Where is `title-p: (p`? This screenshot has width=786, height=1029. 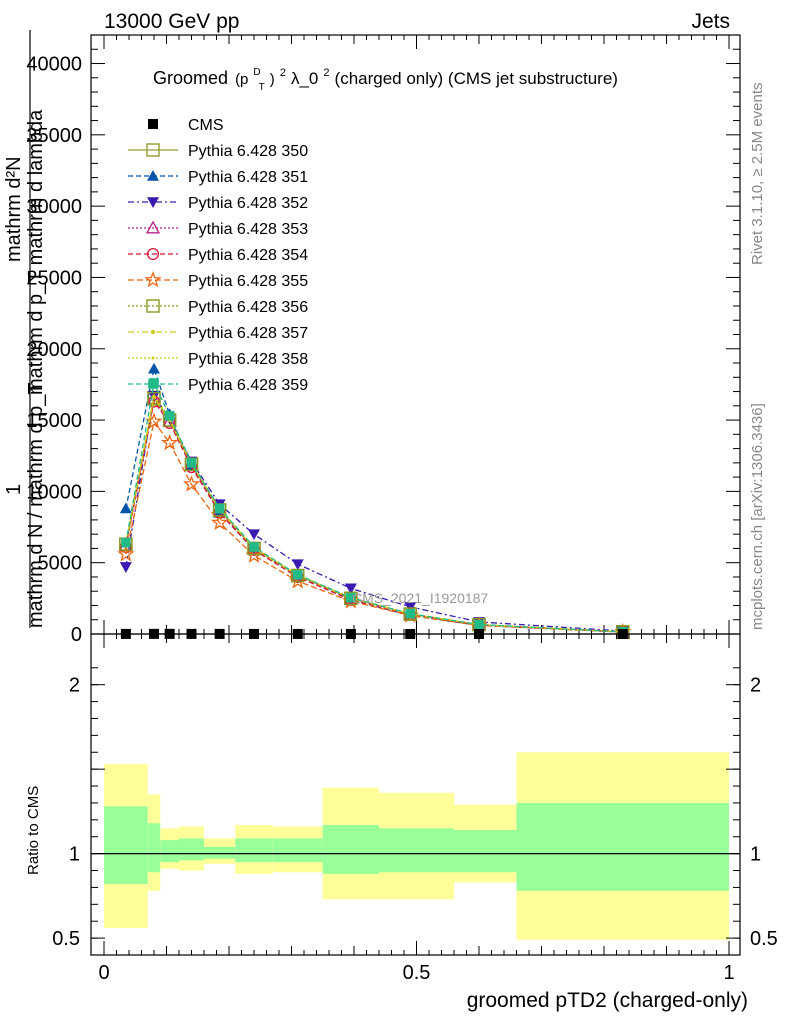 title-p: (p is located at coordinates (241, 79).